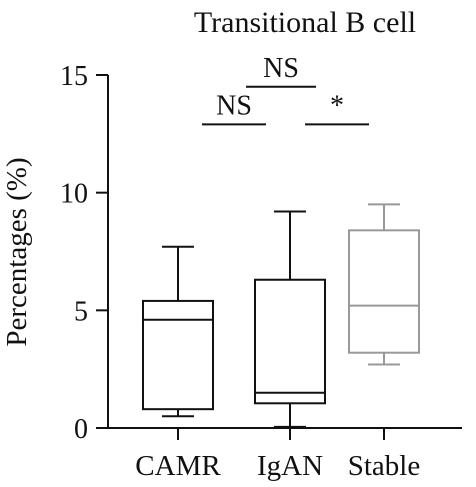 The width and height of the screenshot is (476, 487). I want to click on box-igan, so click(290, 319).